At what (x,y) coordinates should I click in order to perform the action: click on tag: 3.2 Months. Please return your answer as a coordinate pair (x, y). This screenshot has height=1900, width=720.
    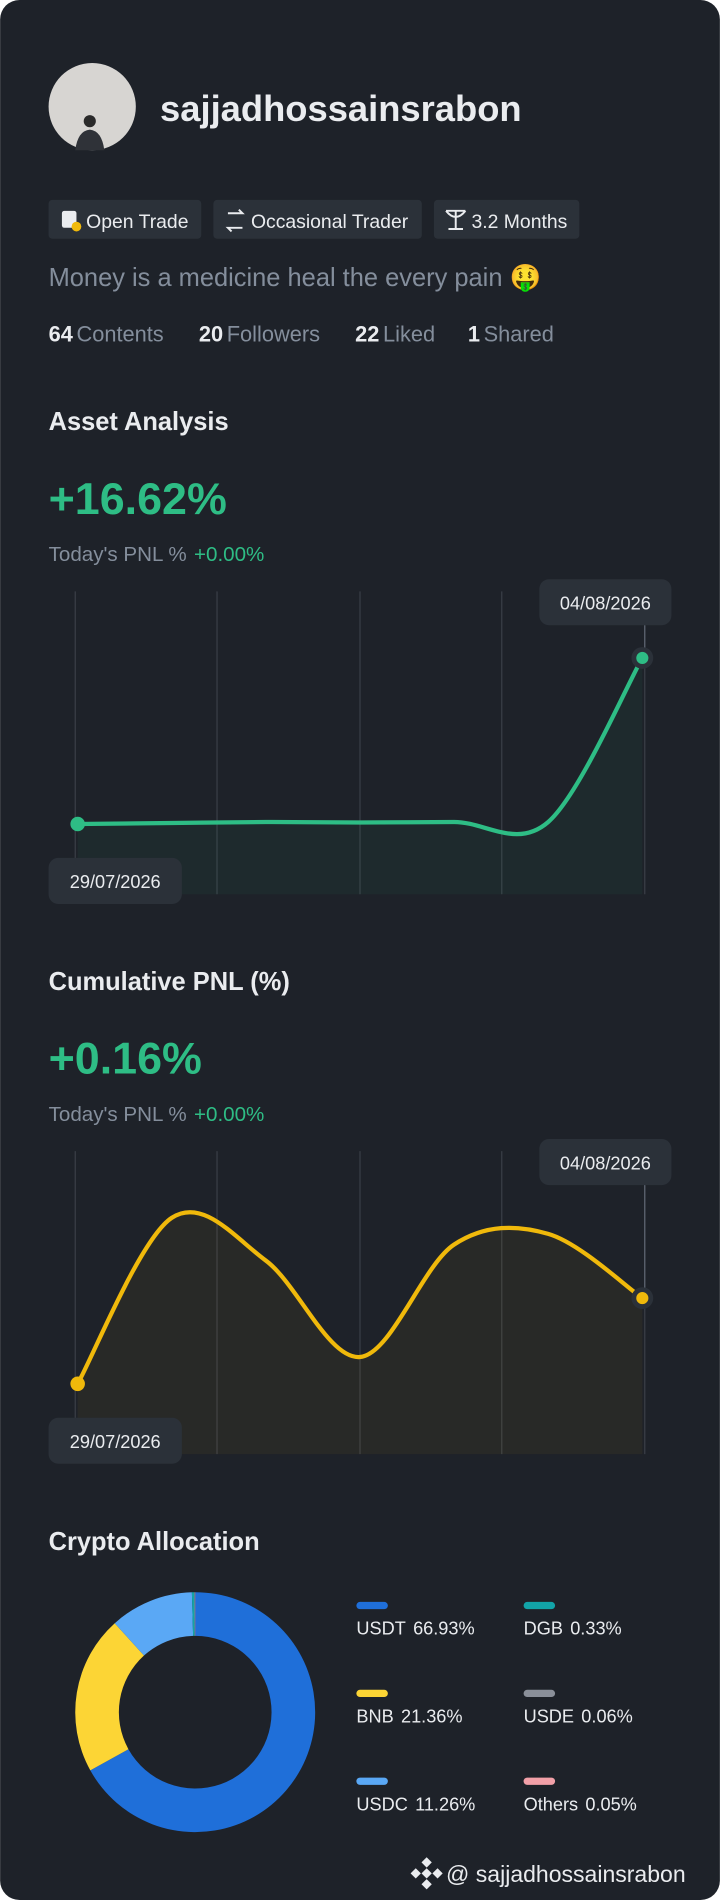
    Looking at the image, I should click on (506, 219).